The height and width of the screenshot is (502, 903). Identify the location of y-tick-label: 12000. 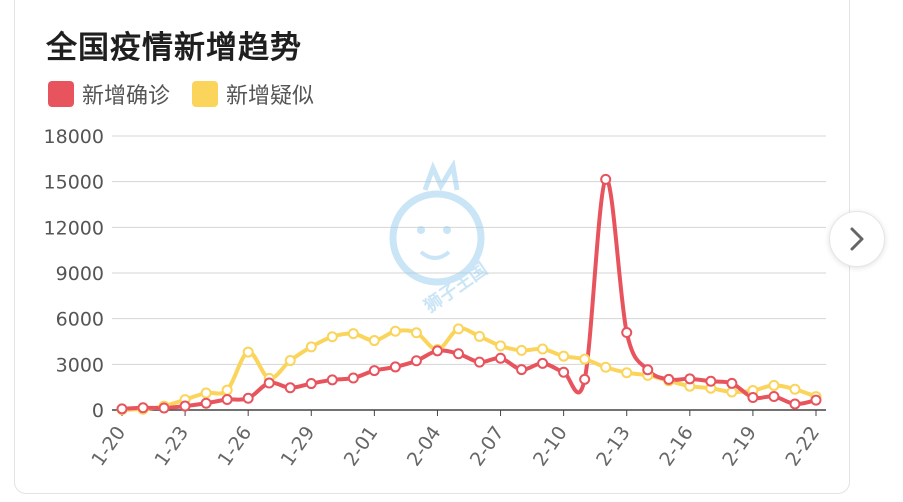
(74, 228).